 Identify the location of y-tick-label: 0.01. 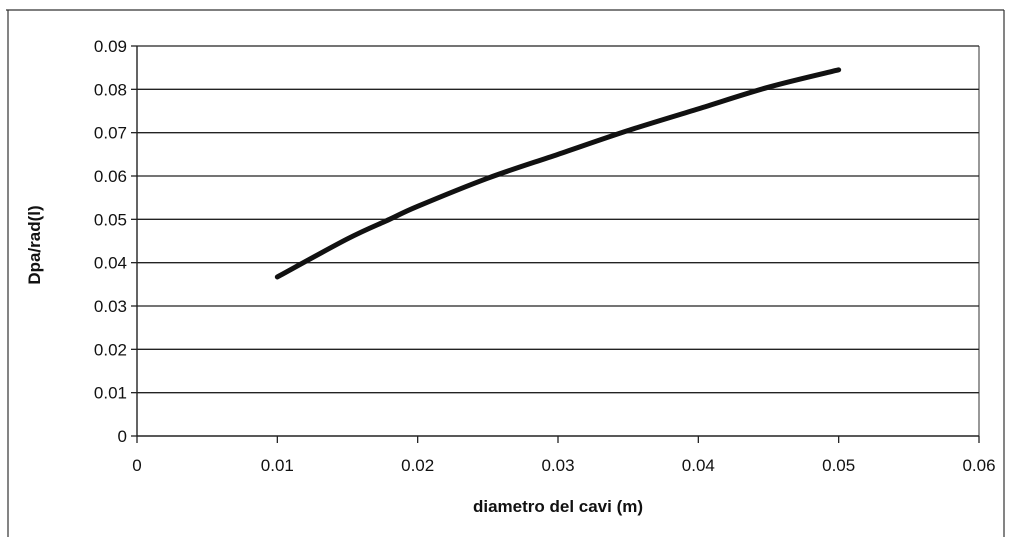
(110, 393).